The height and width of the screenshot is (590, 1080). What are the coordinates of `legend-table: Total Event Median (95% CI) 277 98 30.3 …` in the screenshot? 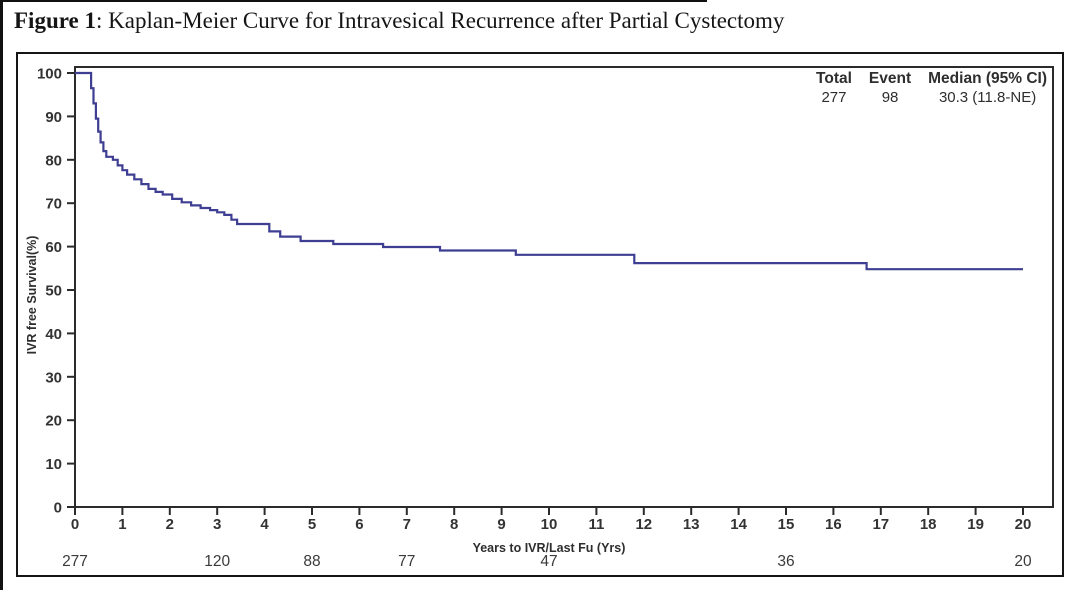 It's located at (931, 88).